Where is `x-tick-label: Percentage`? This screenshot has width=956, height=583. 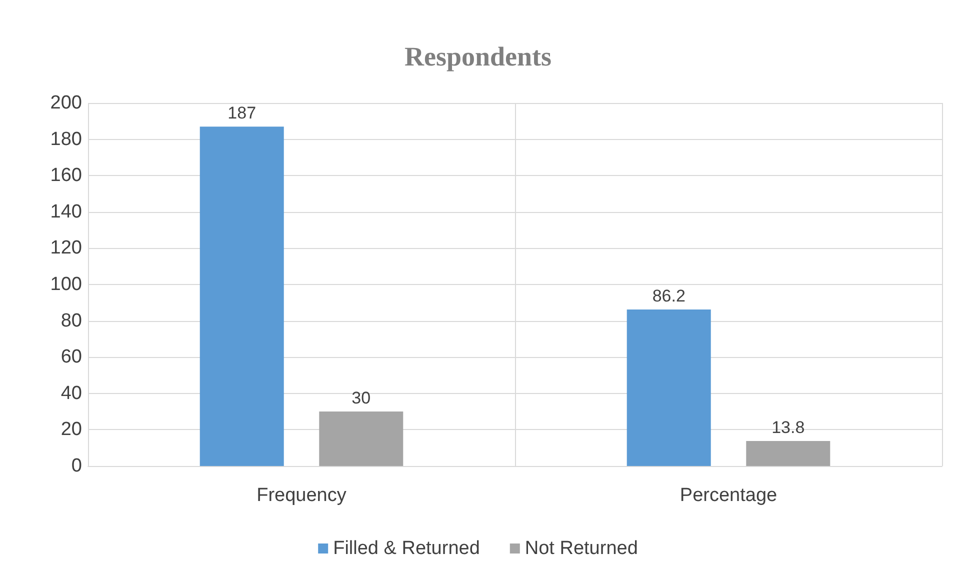 x-tick-label: Percentage is located at coordinates (729, 495).